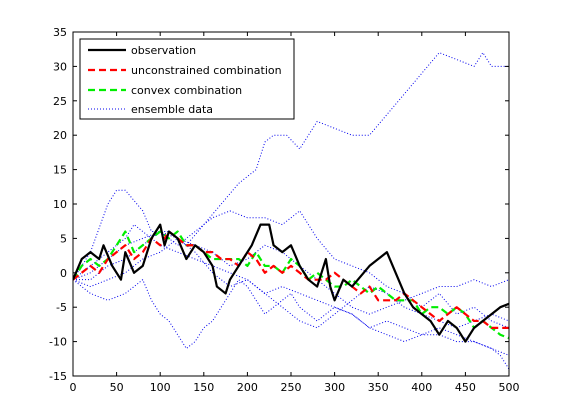 This screenshot has height=420, width=561. Describe the element at coordinates (58, 342) in the screenshot. I see `y-tick-label: -10` at that location.